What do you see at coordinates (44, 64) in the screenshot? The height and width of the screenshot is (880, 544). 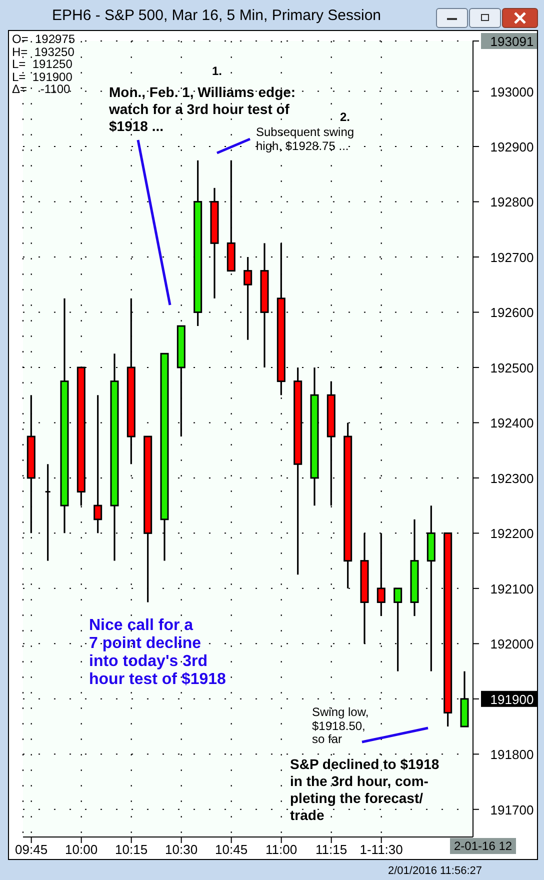 I see `annotation: O= 192975 H= 193250 L= 191250 L= 191900 Δ= -1100` at bounding box center [44, 64].